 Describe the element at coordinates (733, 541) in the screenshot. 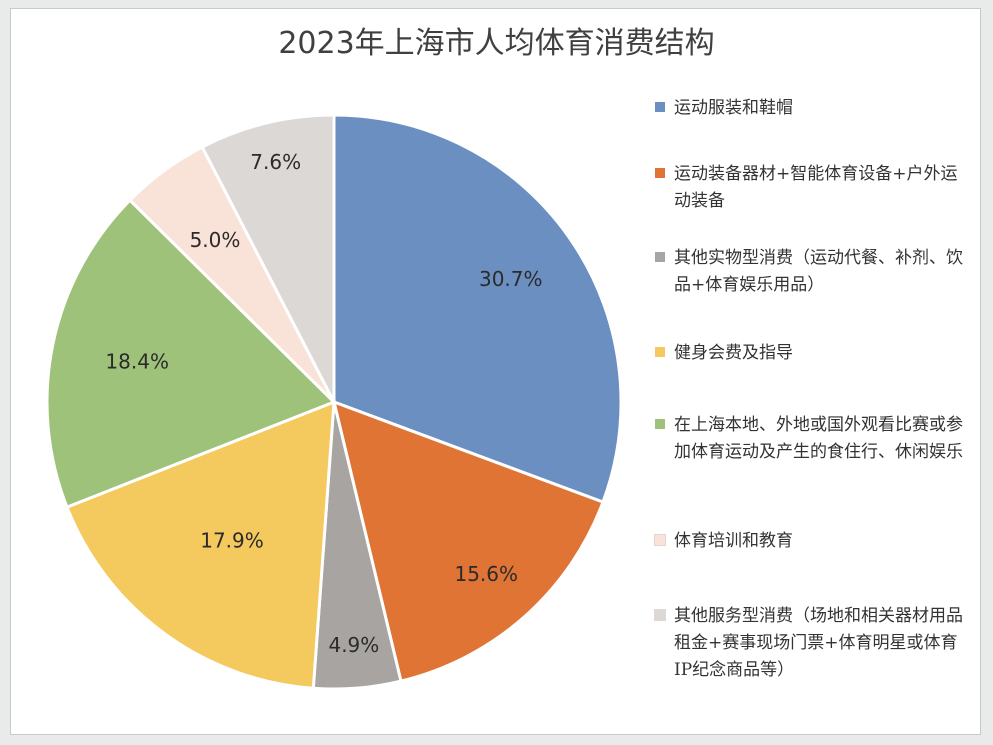

I see `legend-label: 体育培训和教育` at that location.